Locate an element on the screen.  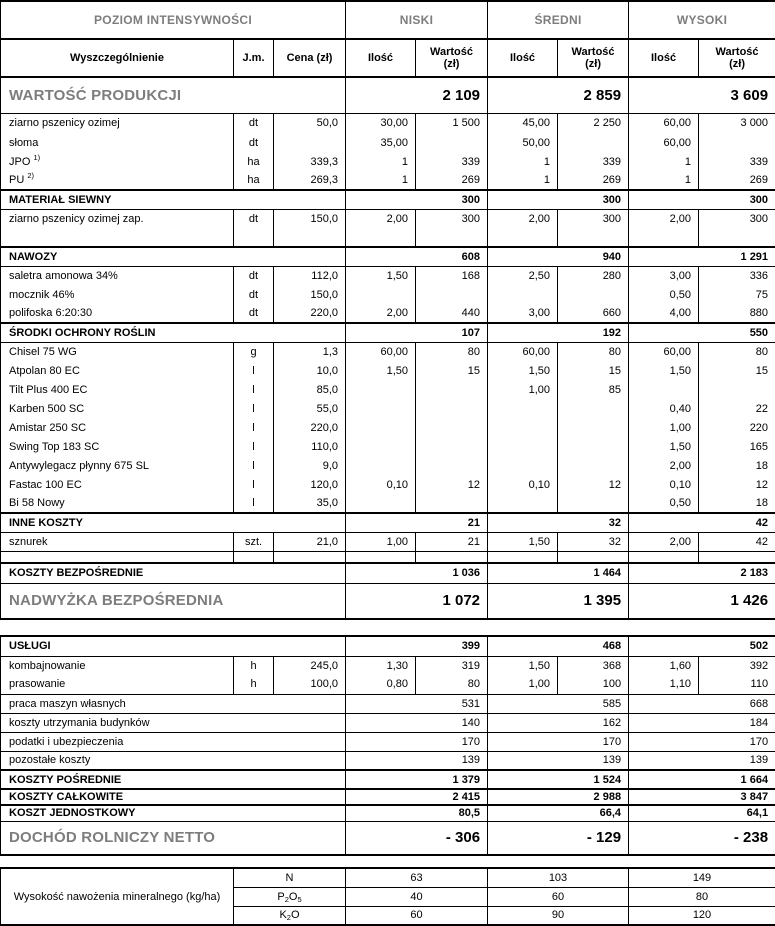
cell-price: 10,0 is located at coordinates (310, 370).